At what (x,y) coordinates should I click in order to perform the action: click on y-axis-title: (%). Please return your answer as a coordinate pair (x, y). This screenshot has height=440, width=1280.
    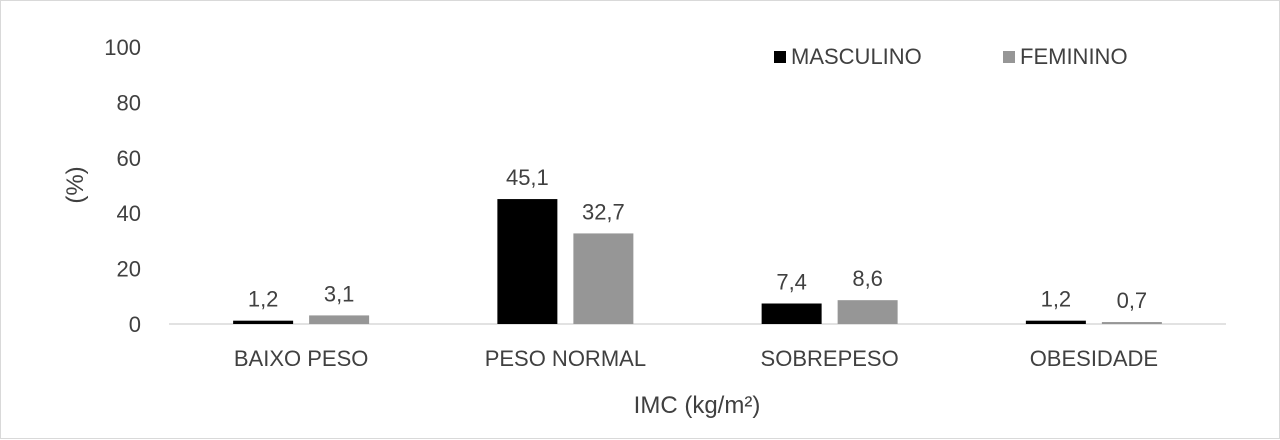
    Looking at the image, I should click on (75, 184).